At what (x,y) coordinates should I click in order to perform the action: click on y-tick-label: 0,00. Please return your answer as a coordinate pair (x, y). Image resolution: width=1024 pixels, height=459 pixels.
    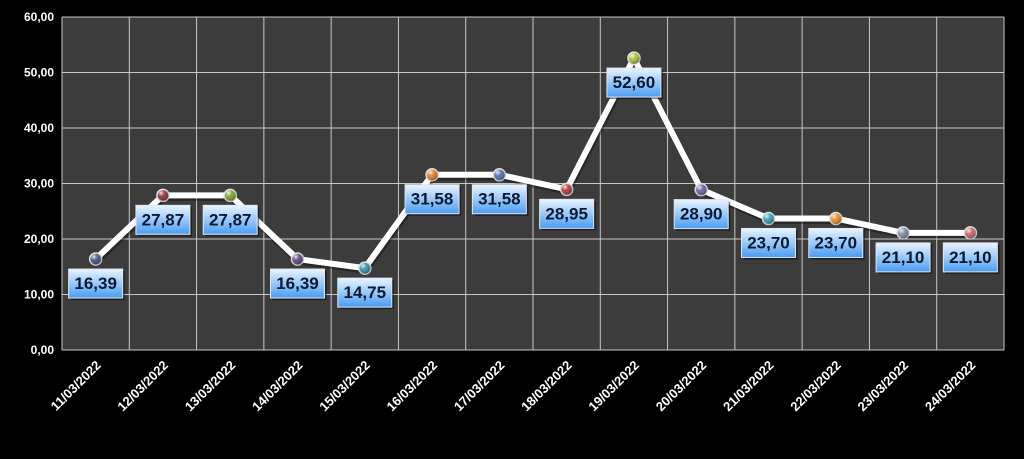
    Looking at the image, I should click on (43, 350).